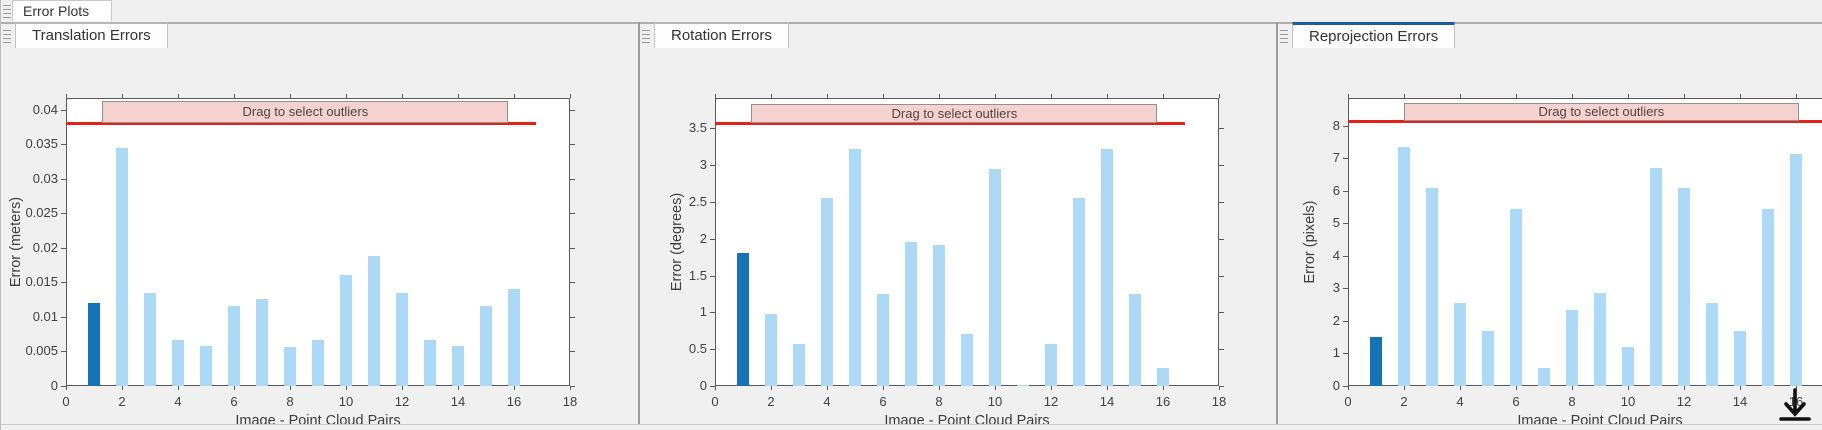 Image resolution: width=1822 pixels, height=430 pixels. What do you see at coordinates (91, 35) in the screenshot?
I see `tab-translation-errors: Translation Errors` at bounding box center [91, 35].